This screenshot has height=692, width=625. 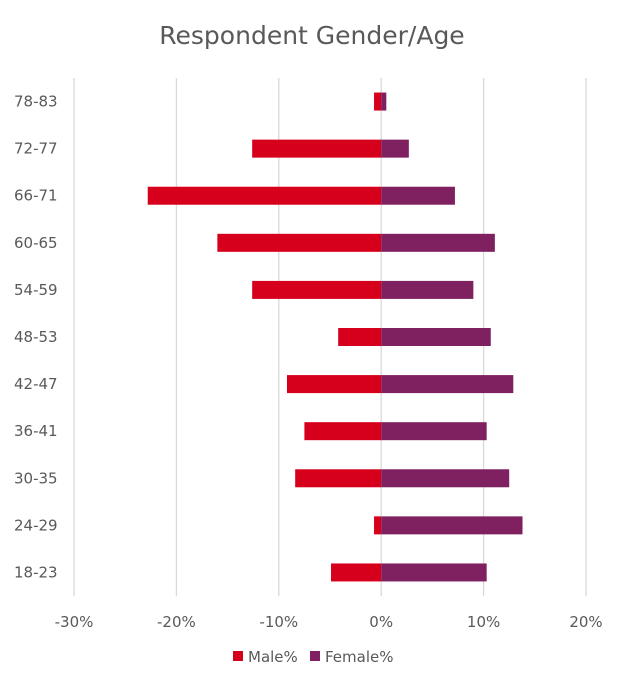 What do you see at coordinates (36, 102) in the screenshot?
I see `y-tick-label: 78-83` at bounding box center [36, 102].